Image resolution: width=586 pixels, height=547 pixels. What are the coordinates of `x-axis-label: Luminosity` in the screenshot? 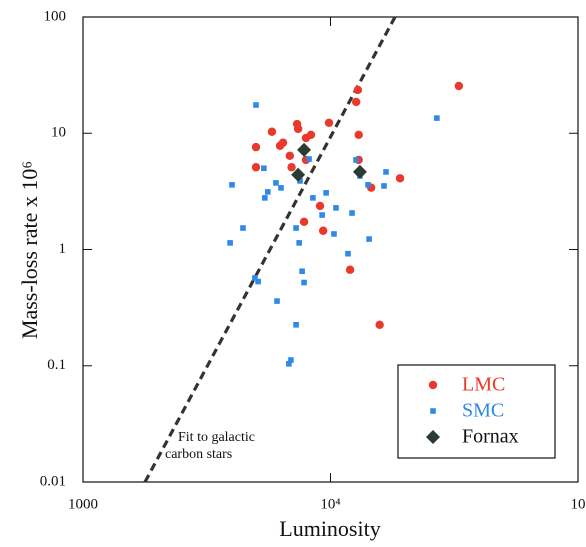 It's located at (329, 528).